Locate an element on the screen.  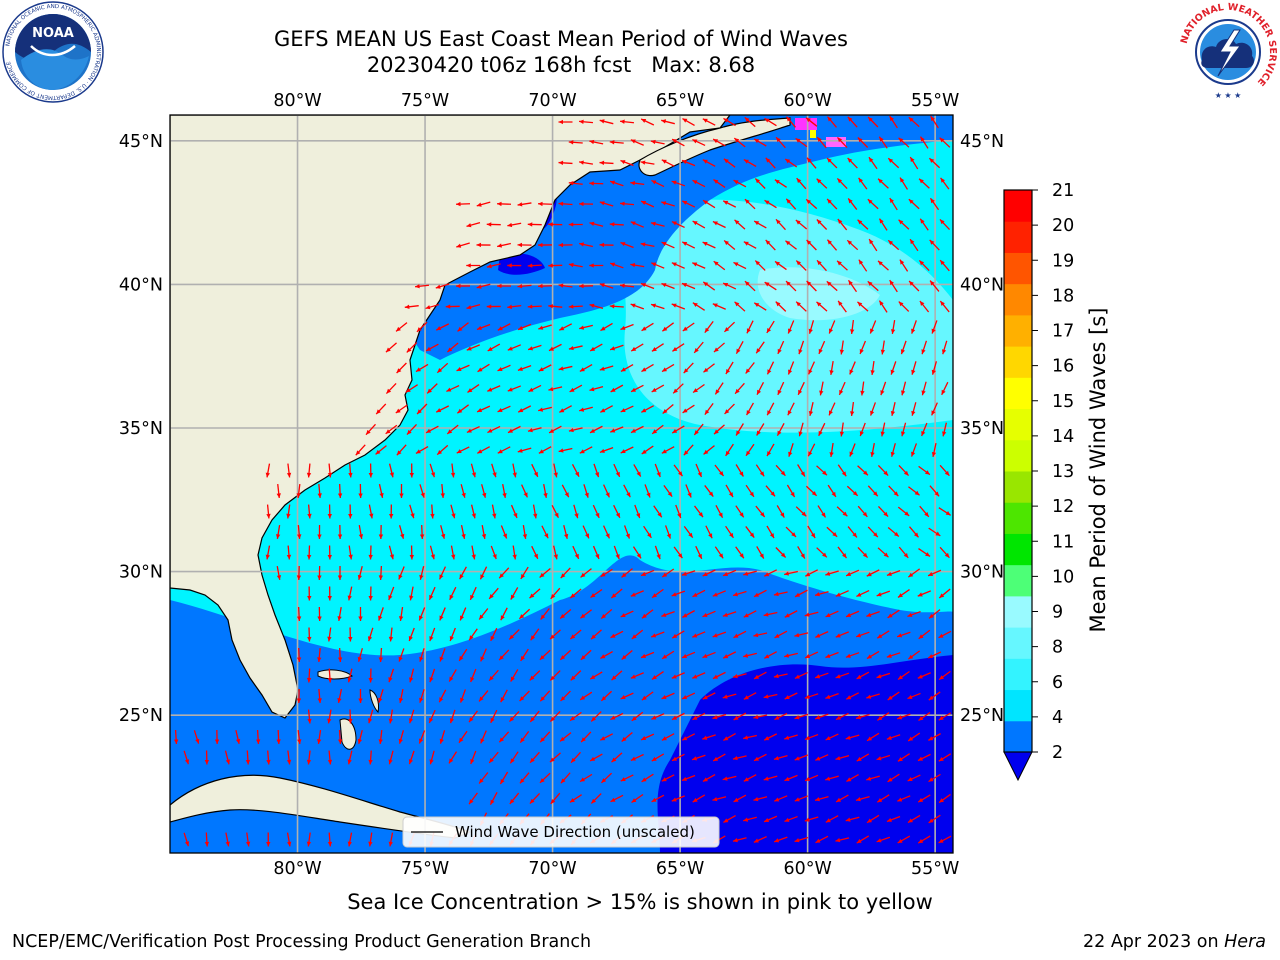
nws-logo: NATIONAL WEATHER SERVICE ★ ★ ★ is located at coordinates (1228, 52).